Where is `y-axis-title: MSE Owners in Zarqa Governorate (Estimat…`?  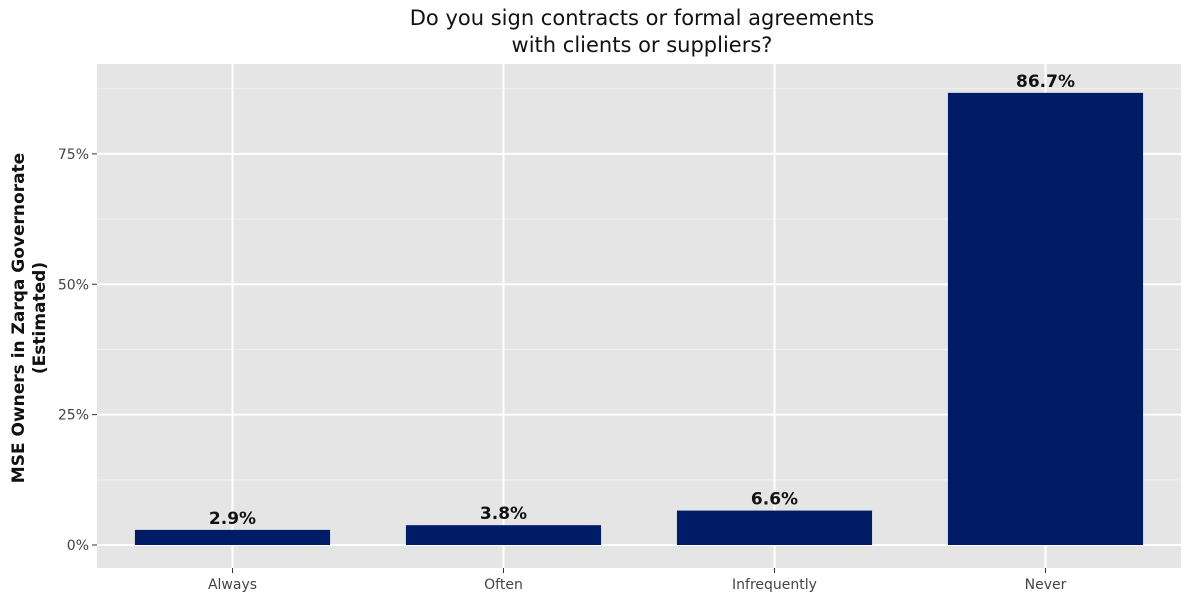
y-axis-title: MSE Owners in Zarqa Governorate (Estimat… is located at coordinates (29, 318).